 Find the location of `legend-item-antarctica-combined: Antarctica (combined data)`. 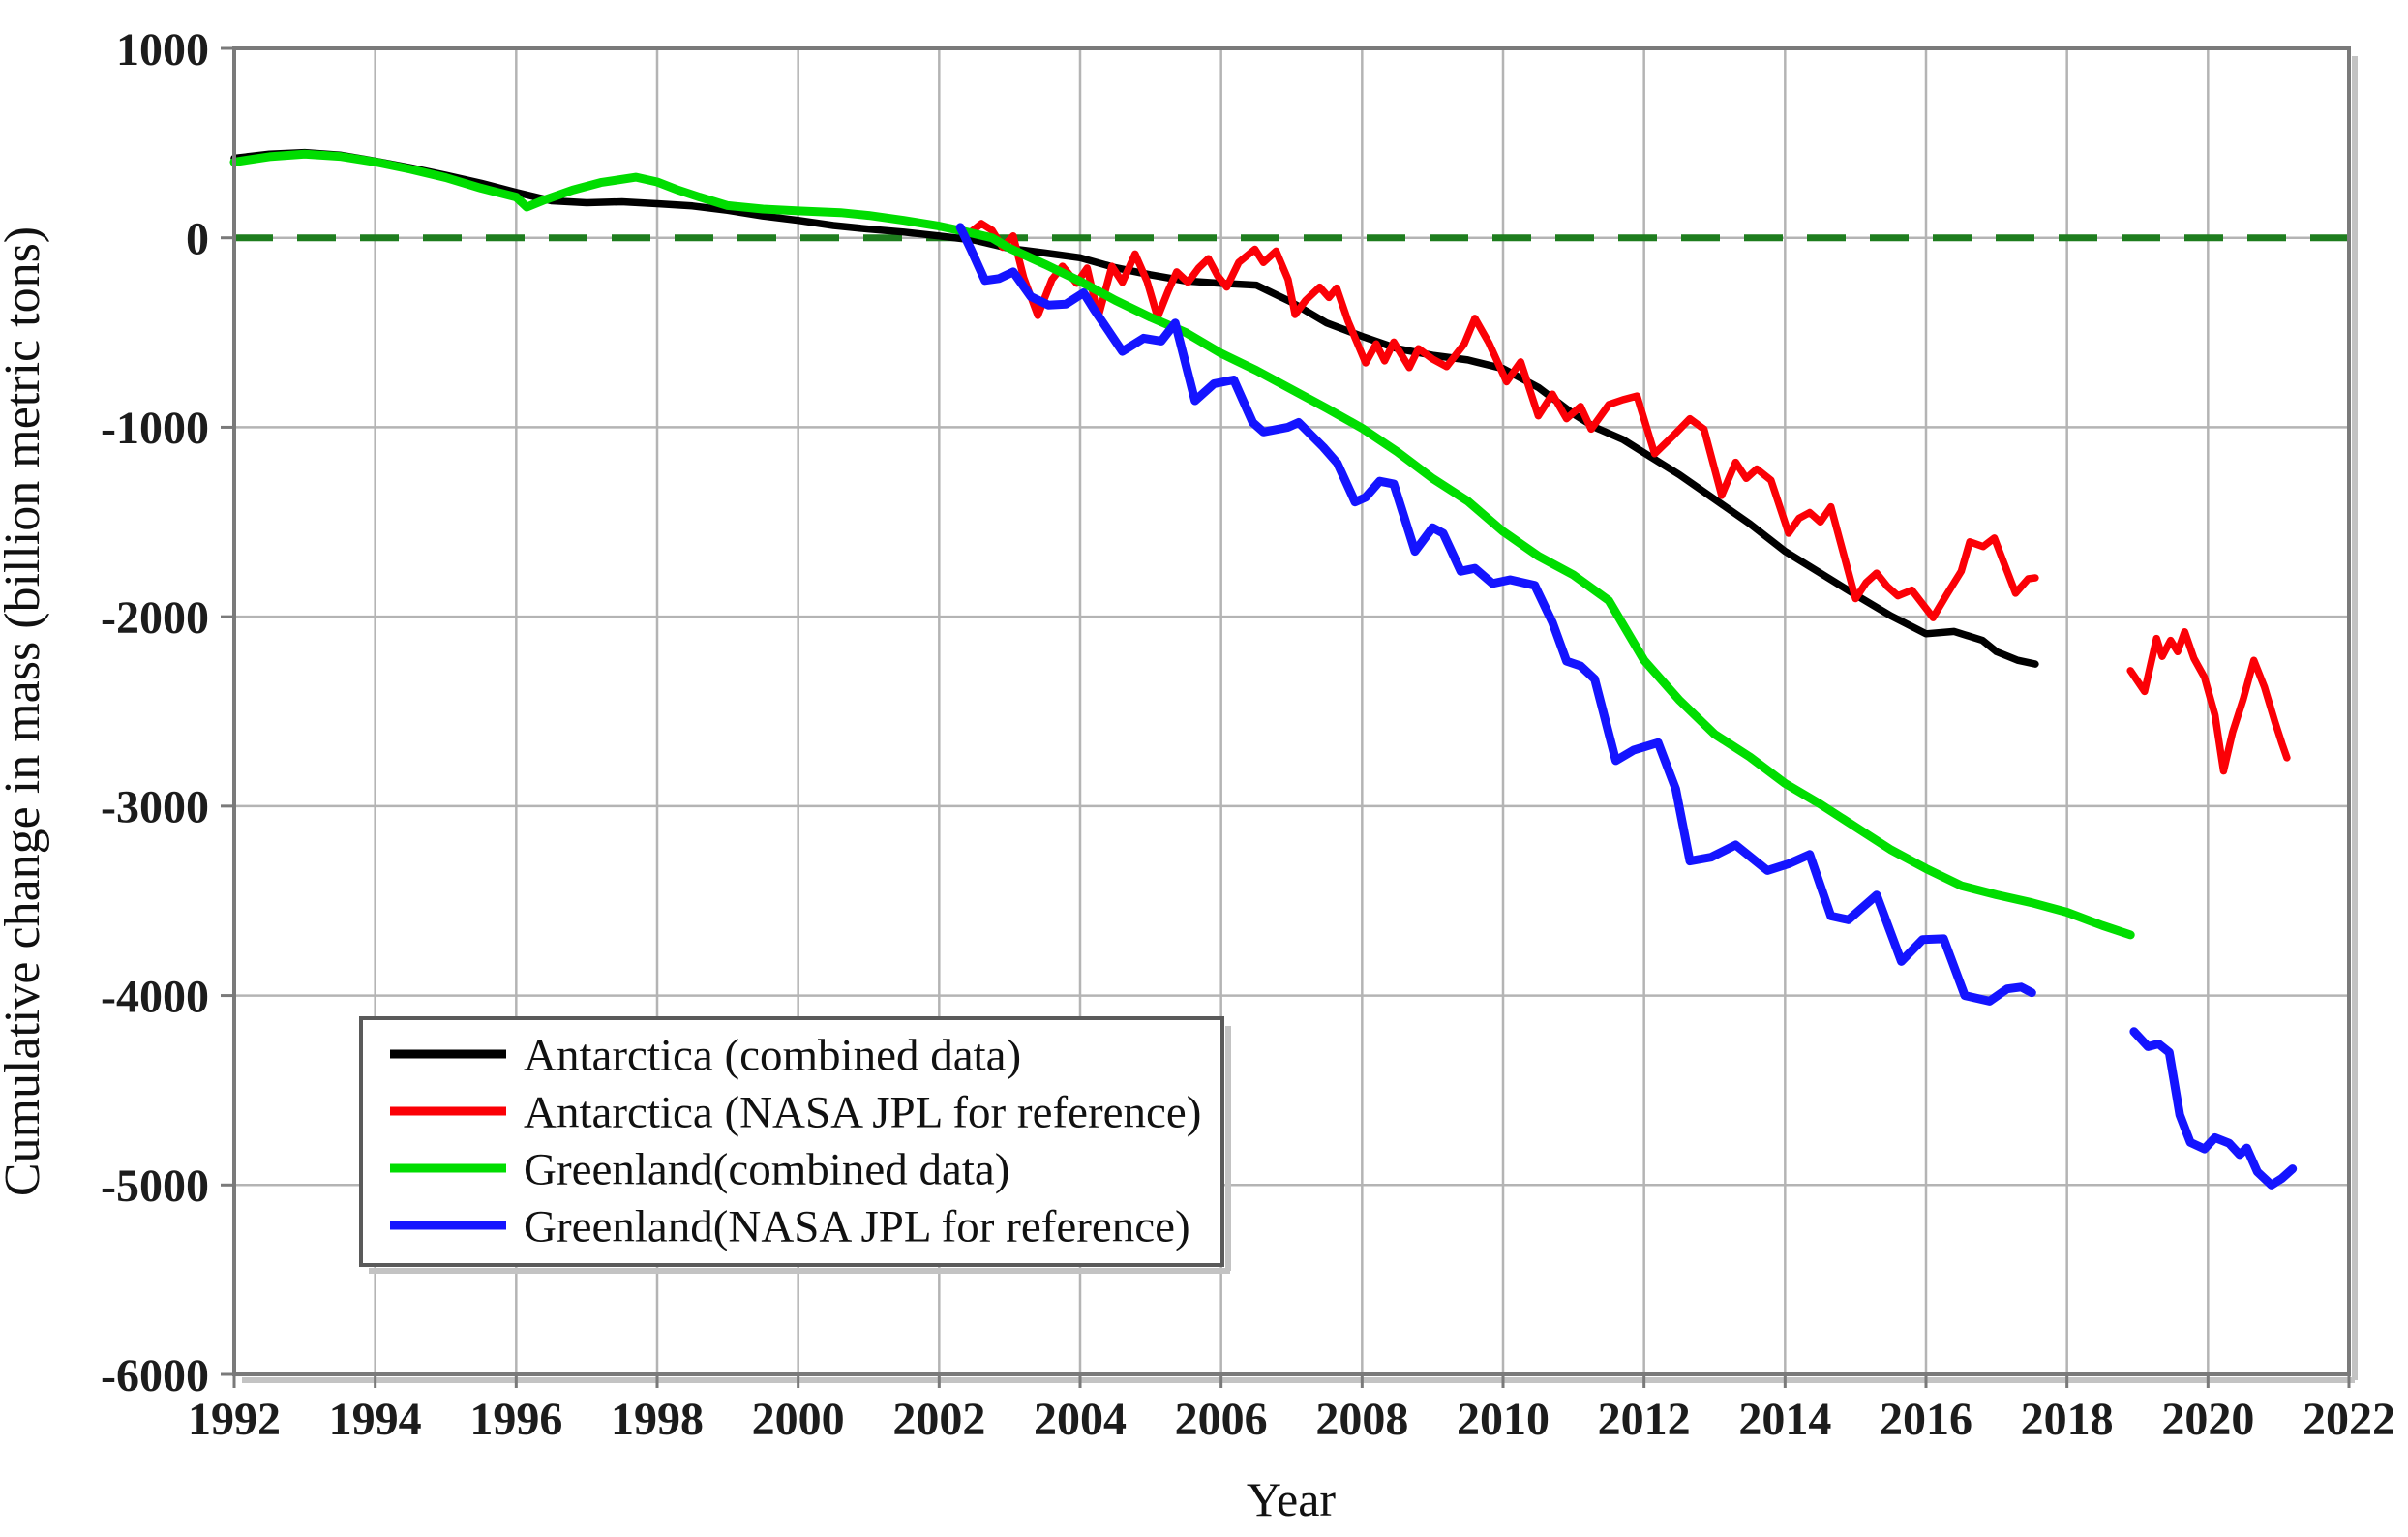

legend-item-antarctica-combined: Antarctica (combined data) is located at coordinates (705, 1055).